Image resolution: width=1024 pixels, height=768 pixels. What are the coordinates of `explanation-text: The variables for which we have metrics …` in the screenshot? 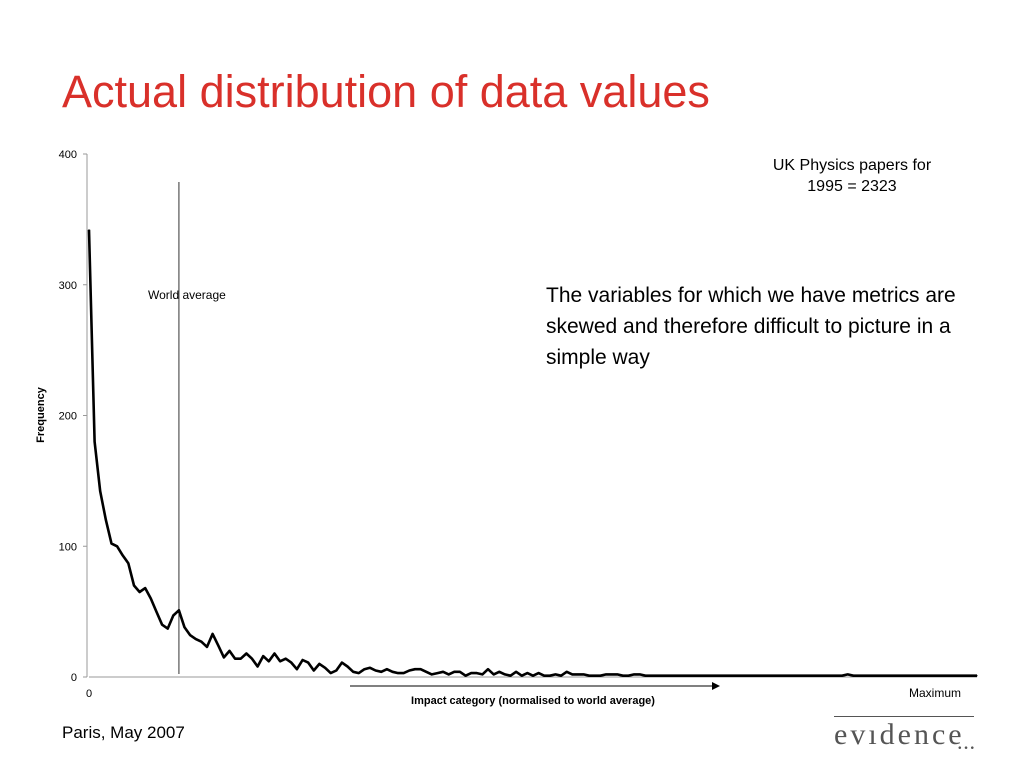 It's located at (751, 326).